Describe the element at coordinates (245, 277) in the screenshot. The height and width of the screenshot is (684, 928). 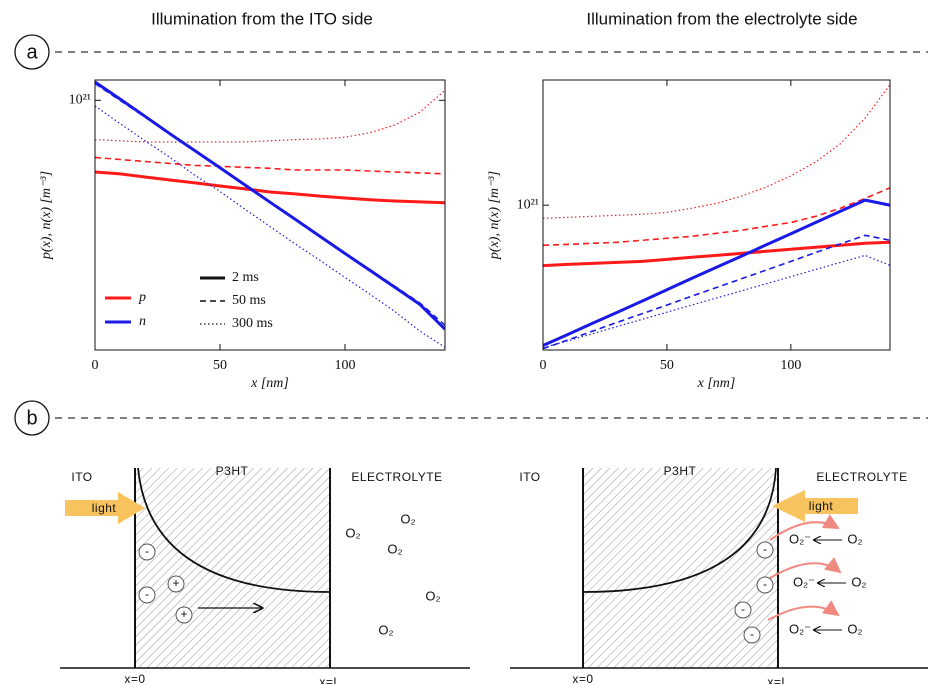
I see `legend-label: 2 ms` at that location.